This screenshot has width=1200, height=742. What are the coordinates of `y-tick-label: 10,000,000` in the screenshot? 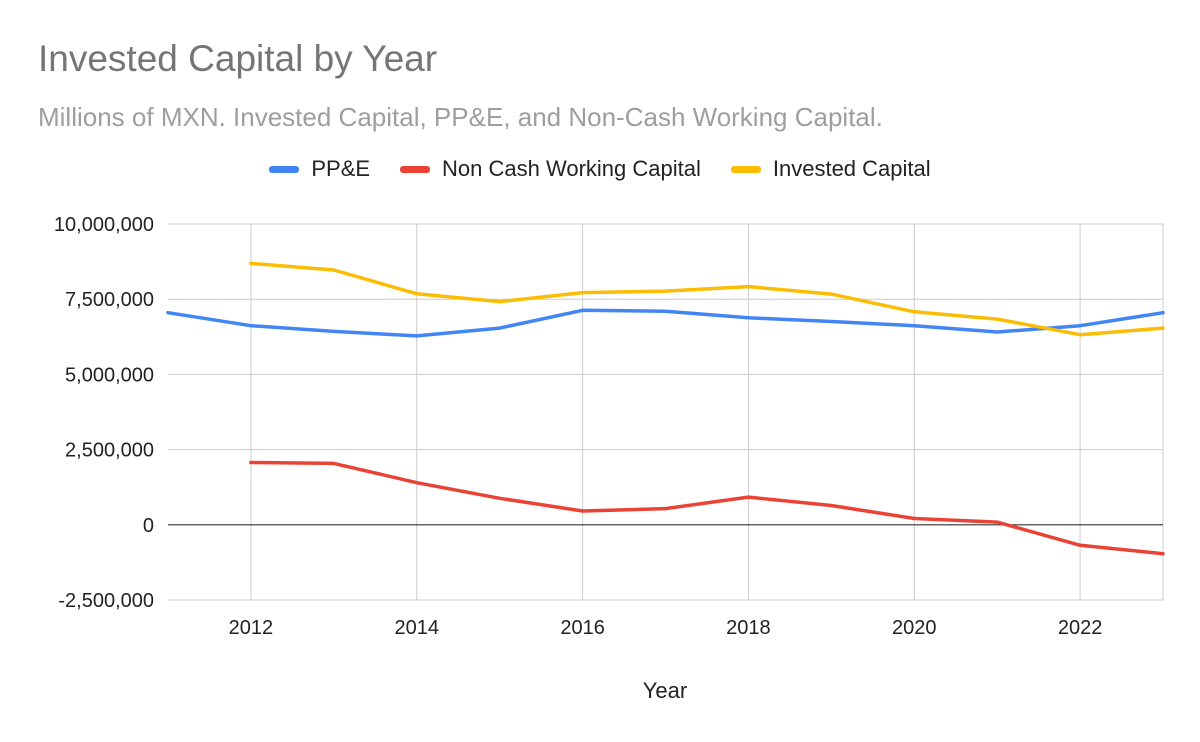 It's located at (104, 225).